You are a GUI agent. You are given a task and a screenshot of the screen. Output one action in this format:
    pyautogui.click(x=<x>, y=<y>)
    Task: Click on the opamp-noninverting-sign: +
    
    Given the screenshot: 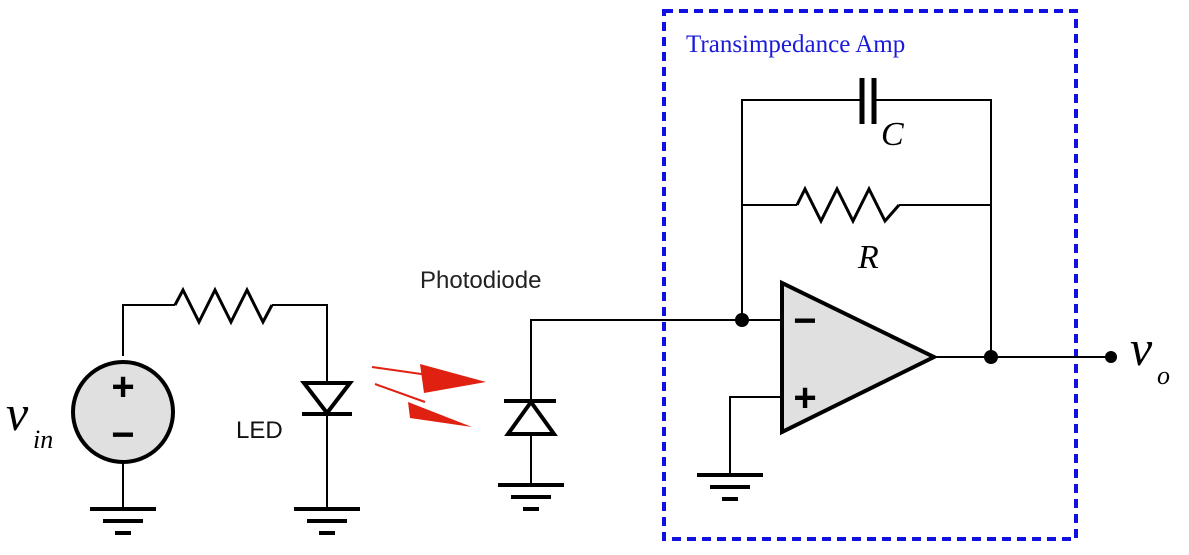 What is the action you would take?
    pyautogui.click(x=804, y=398)
    